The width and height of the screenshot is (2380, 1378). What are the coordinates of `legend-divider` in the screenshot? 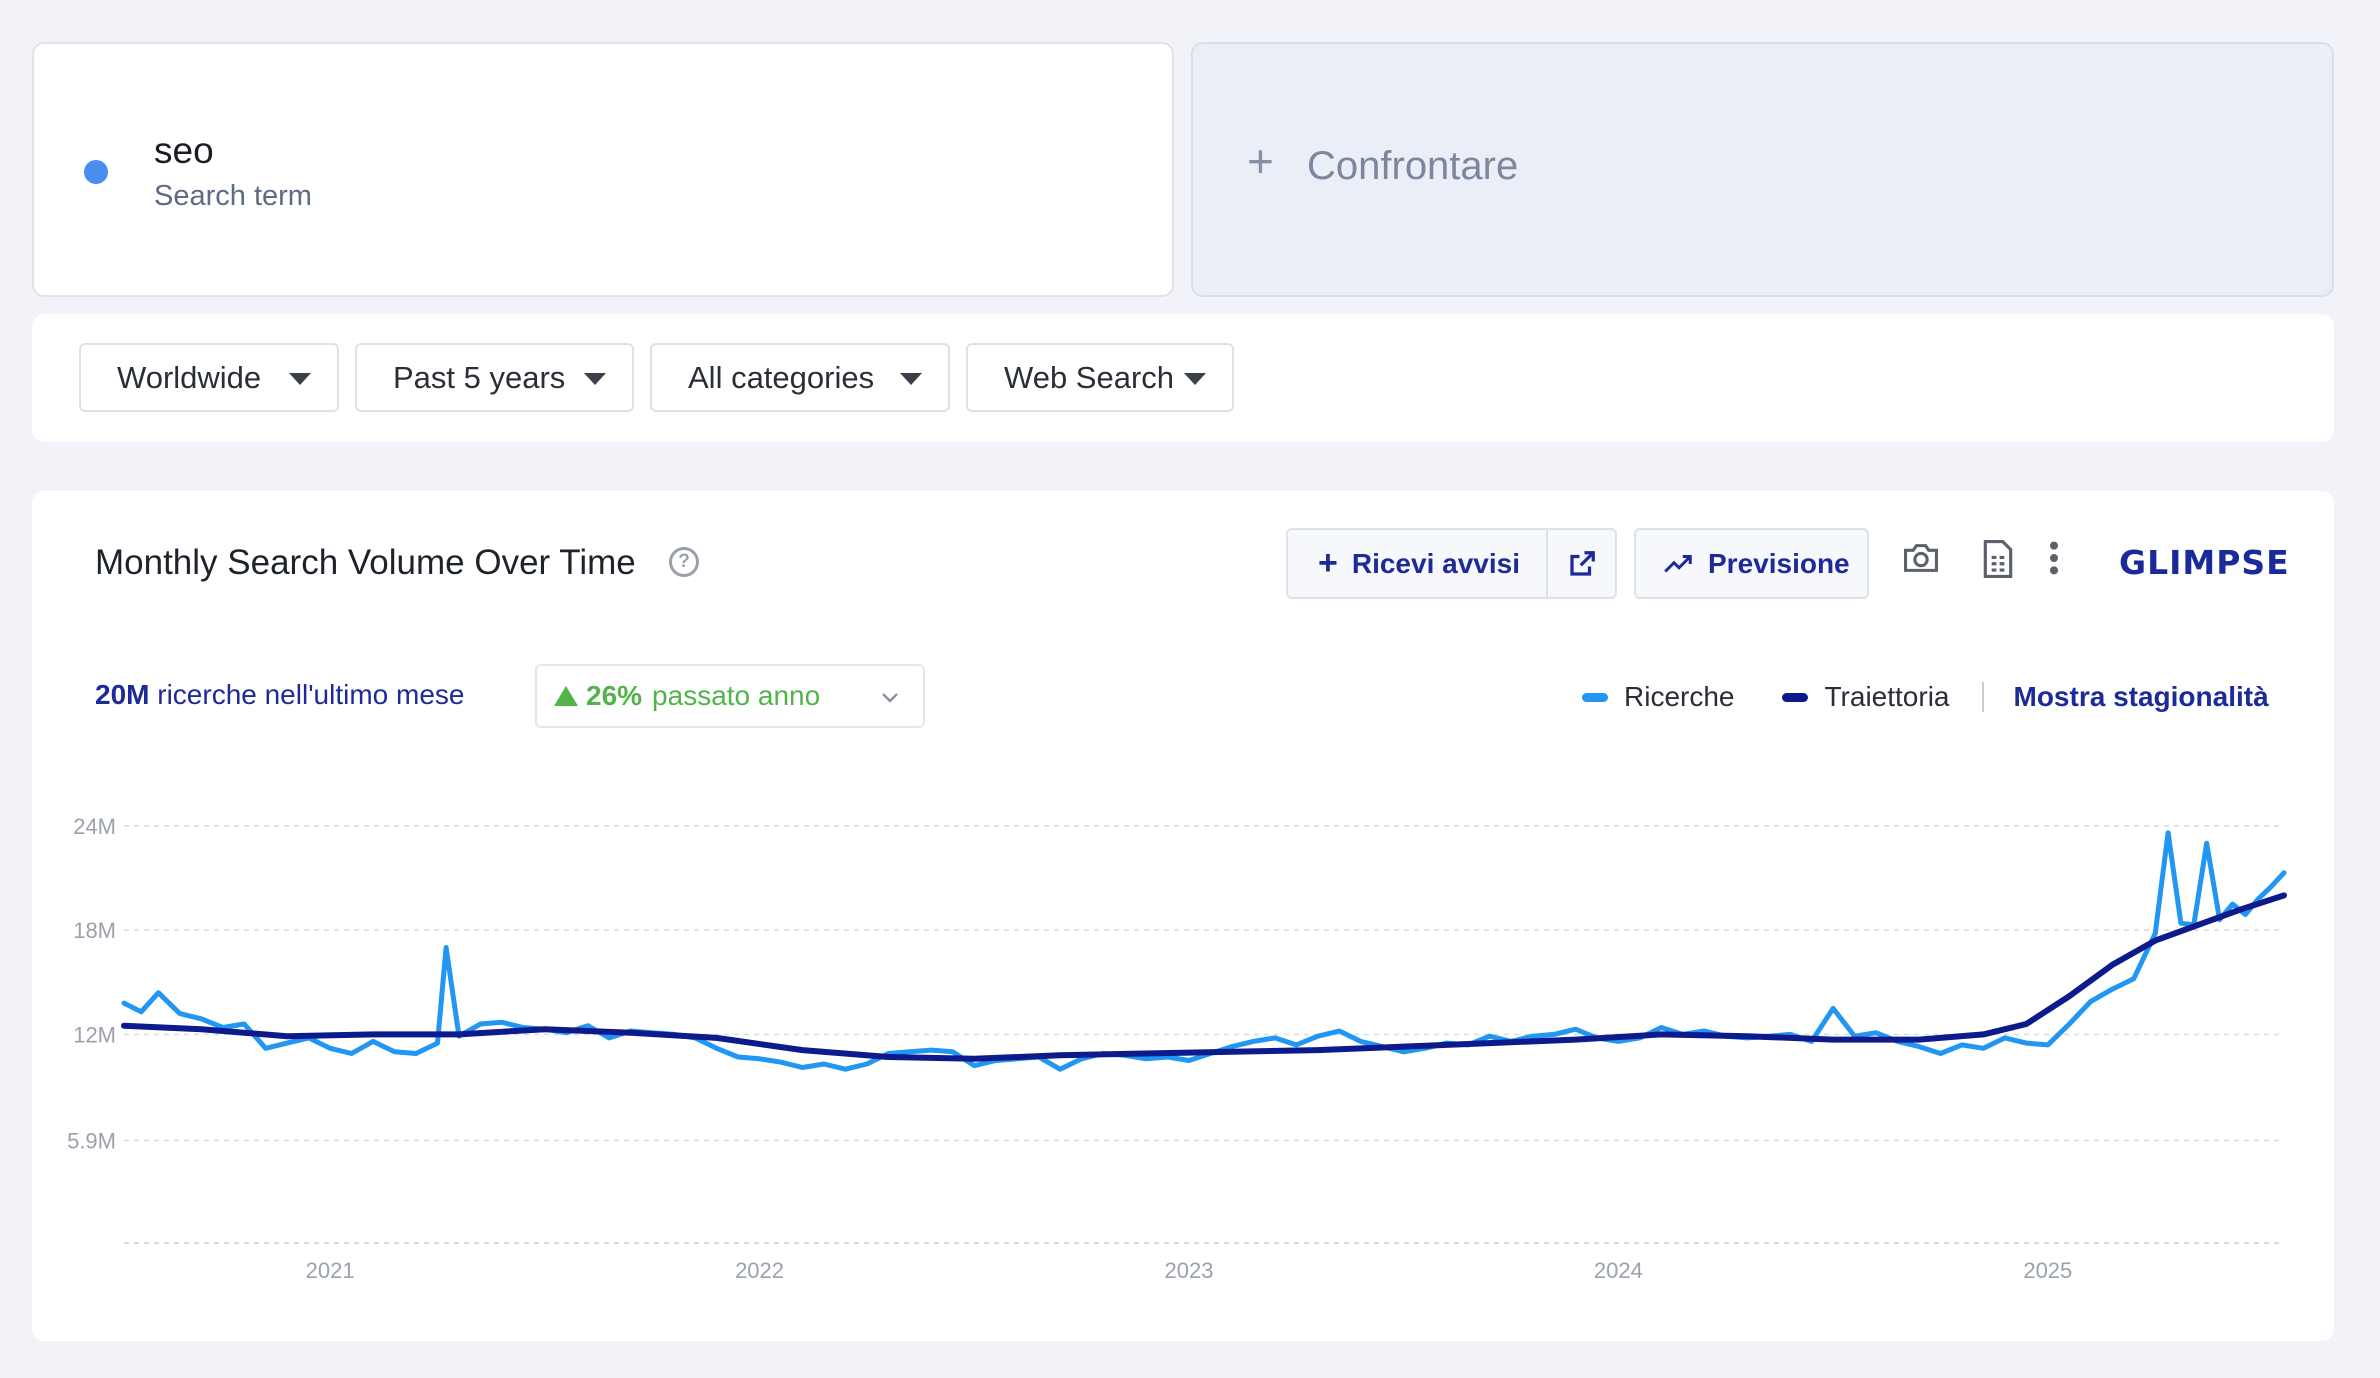 It's located at (1982, 697).